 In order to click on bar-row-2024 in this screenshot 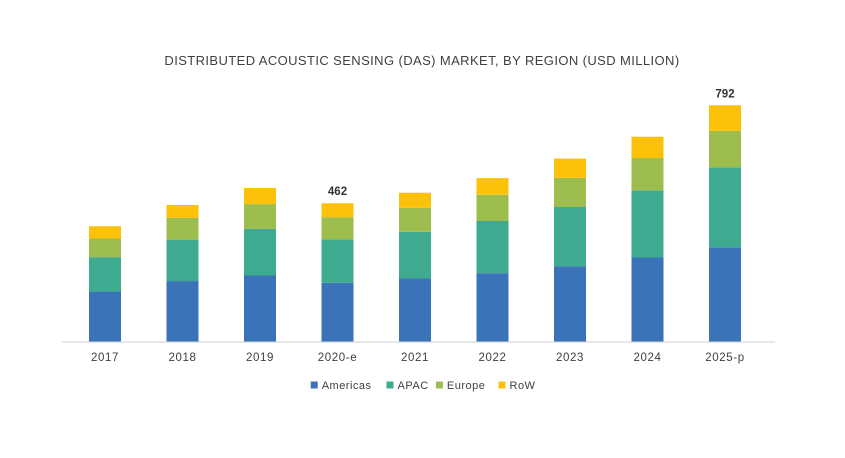, I will do `click(647, 147)`.